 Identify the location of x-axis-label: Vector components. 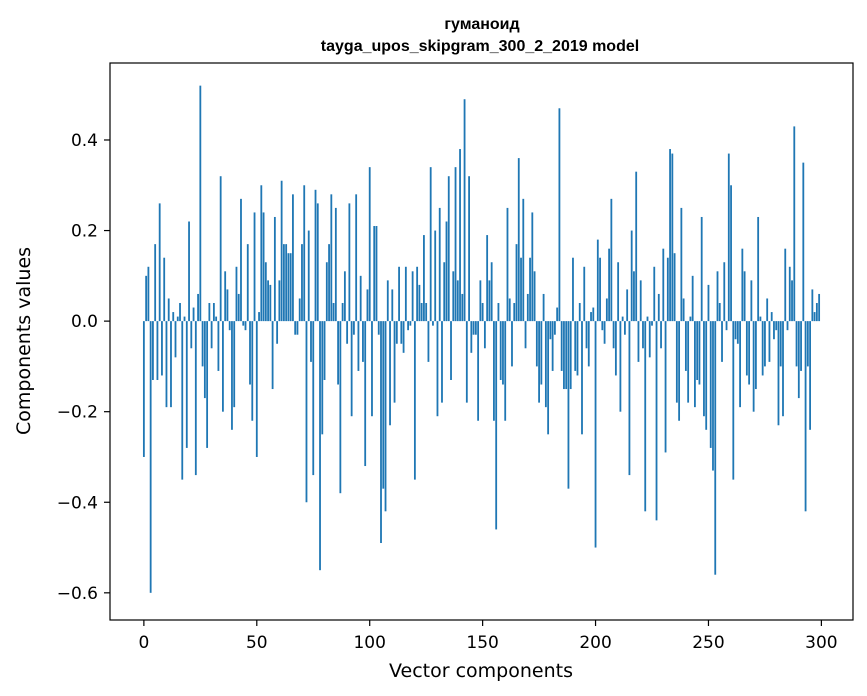
(481, 671).